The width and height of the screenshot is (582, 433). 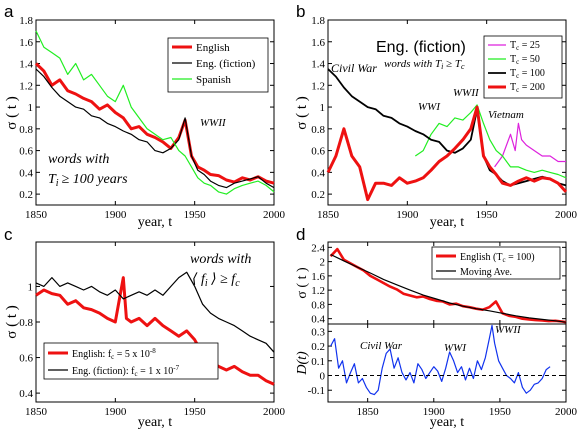 I want to click on panel-b-xtick-label: 1900, so click(x=407, y=215).